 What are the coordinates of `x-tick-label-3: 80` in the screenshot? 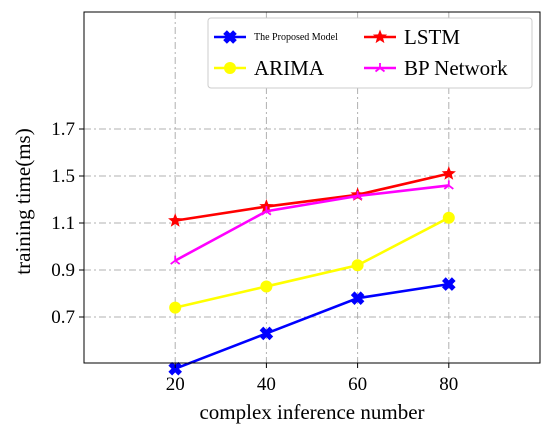 It's located at (448, 384).